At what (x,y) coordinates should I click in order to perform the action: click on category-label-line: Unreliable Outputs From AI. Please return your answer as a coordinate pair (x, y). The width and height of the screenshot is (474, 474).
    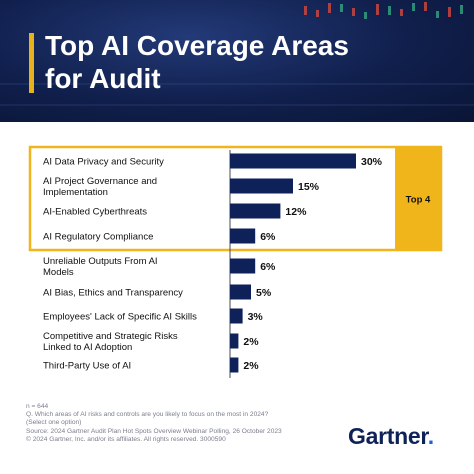
    Looking at the image, I should click on (100, 261).